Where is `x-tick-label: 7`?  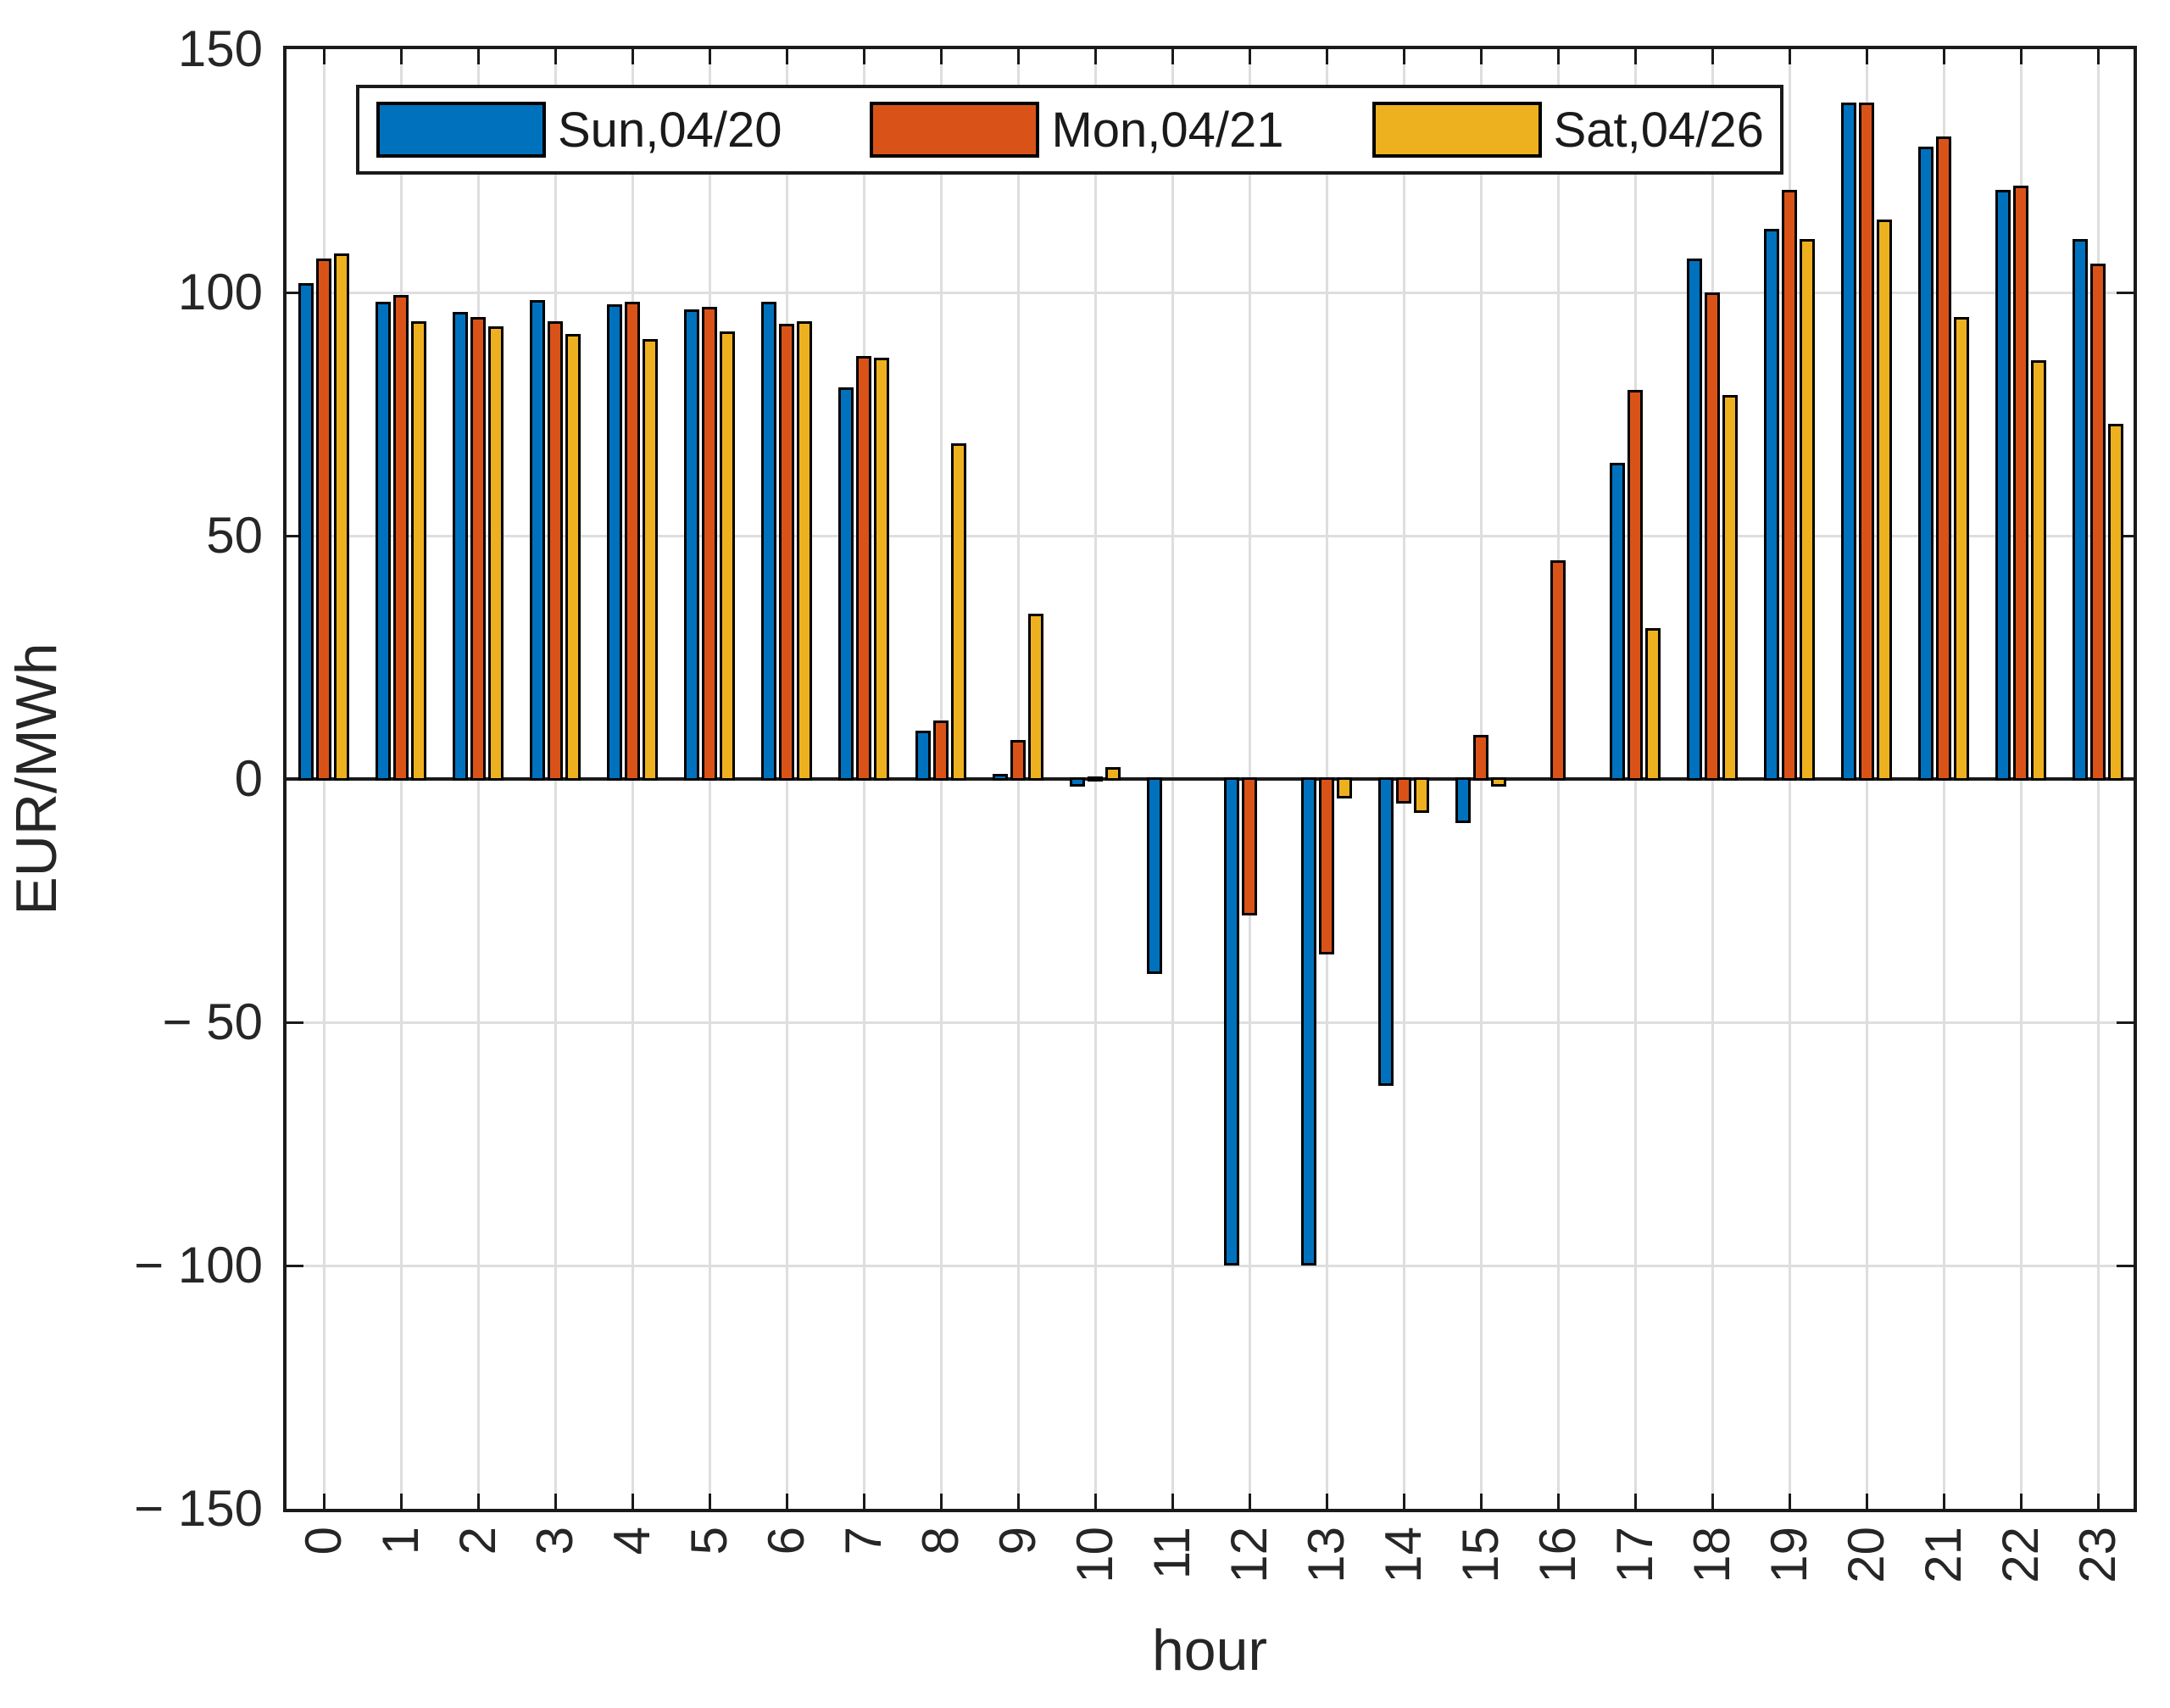 x-tick-label: 7 is located at coordinates (863, 1541).